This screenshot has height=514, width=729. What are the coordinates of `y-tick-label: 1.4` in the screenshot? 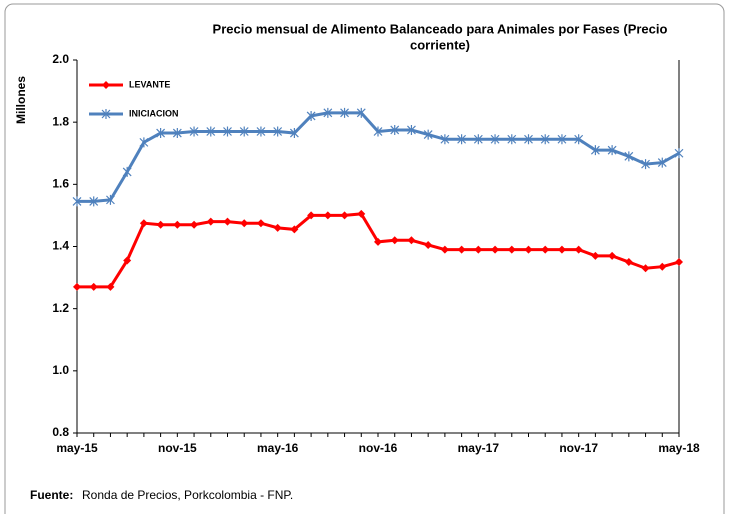 It's located at (60, 246).